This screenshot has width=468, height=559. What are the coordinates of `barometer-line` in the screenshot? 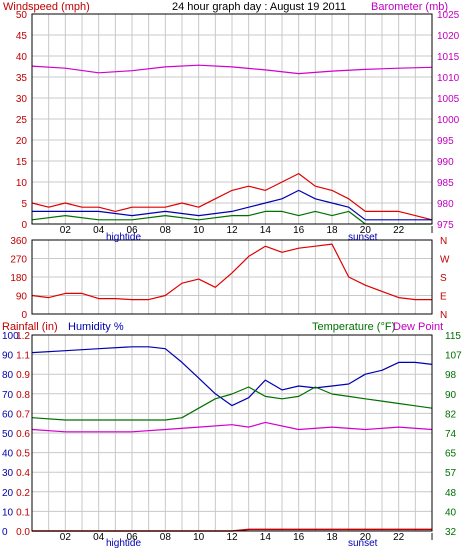 It's located at (232, 69).